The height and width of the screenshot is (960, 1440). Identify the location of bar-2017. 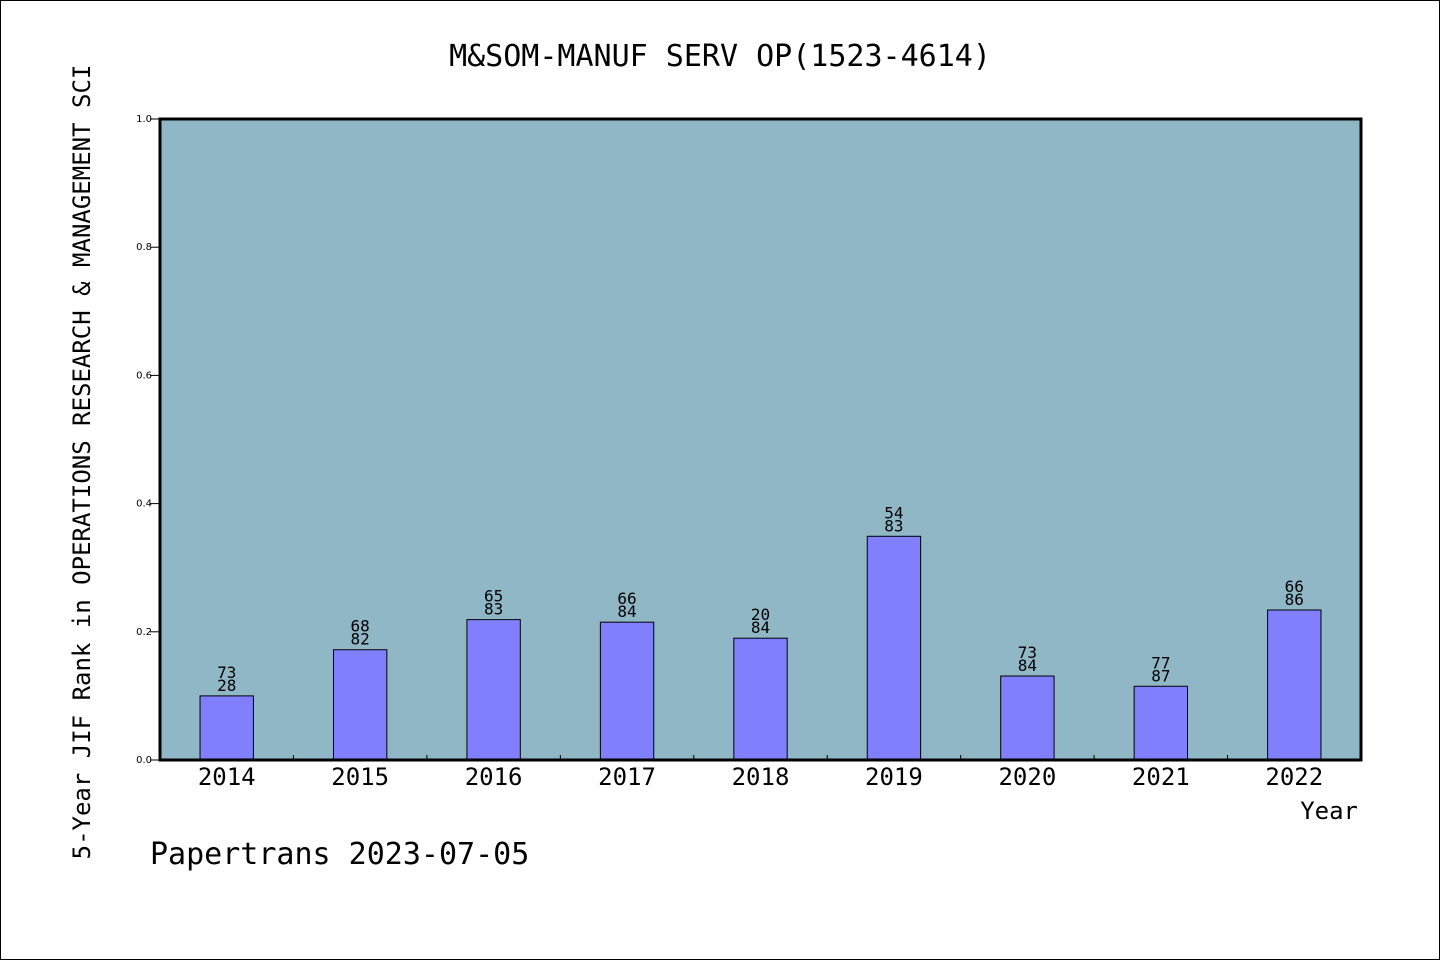
(627, 691).